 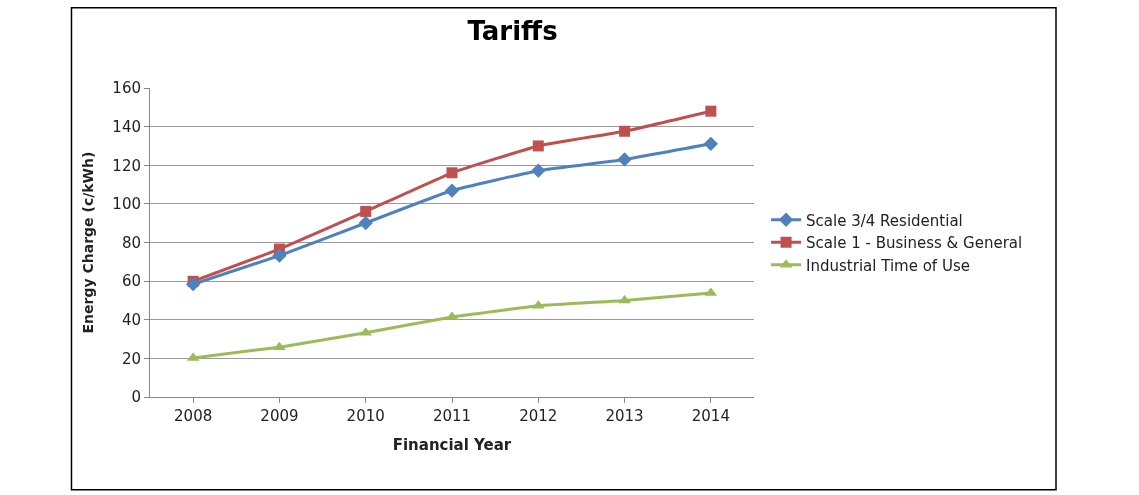 What do you see at coordinates (126, 126) in the screenshot?
I see `y-tick-label: 140` at bounding box center [126, 126].